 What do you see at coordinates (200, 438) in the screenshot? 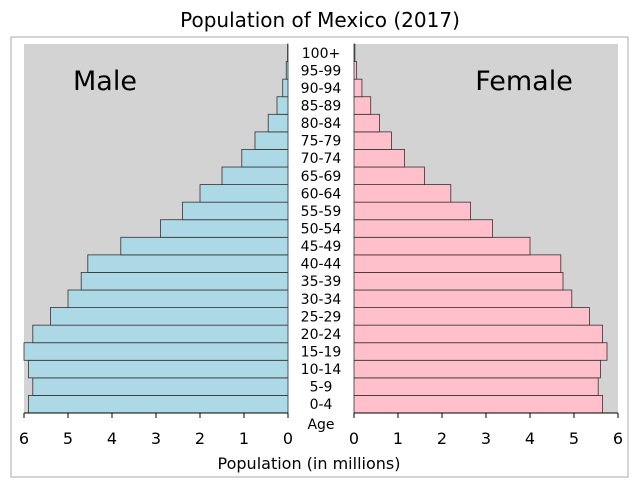
I see `male-x-tick-label-2: 2` at bounding box center [200, 438].